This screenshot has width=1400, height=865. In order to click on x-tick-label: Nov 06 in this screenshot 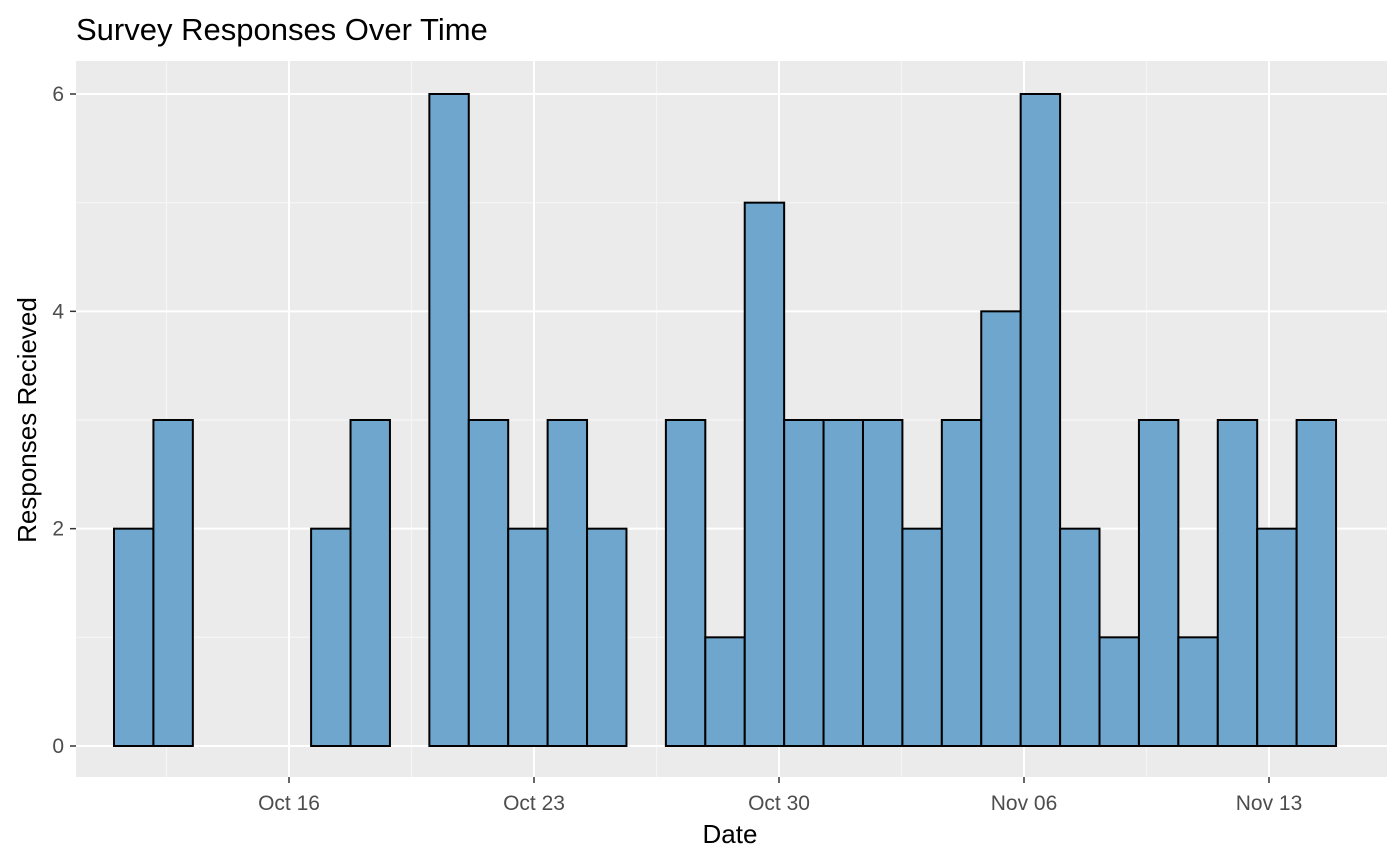, I will do `click(1024, 803)`.